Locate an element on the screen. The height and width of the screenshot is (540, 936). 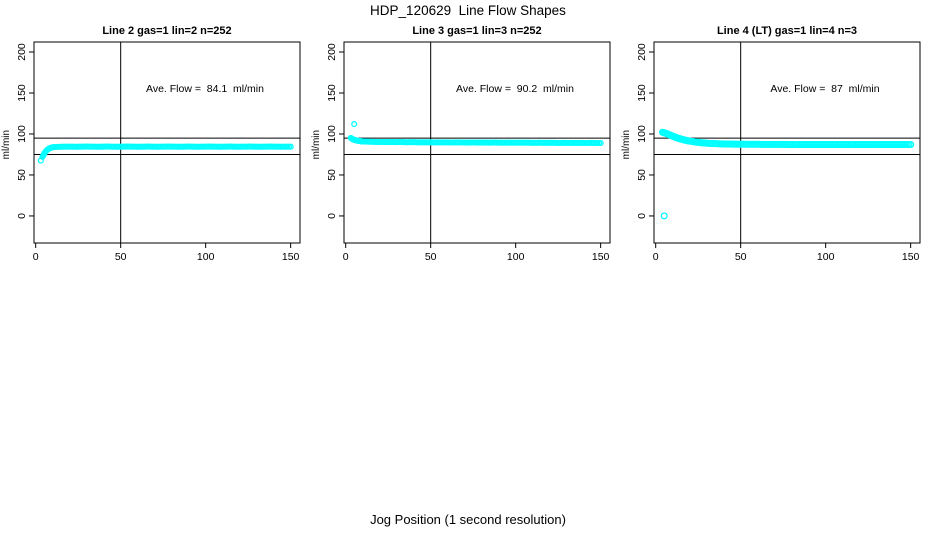
panel-title: Line 3 gas=1 lin=3 n=252 is located at coordinates (477, 31).